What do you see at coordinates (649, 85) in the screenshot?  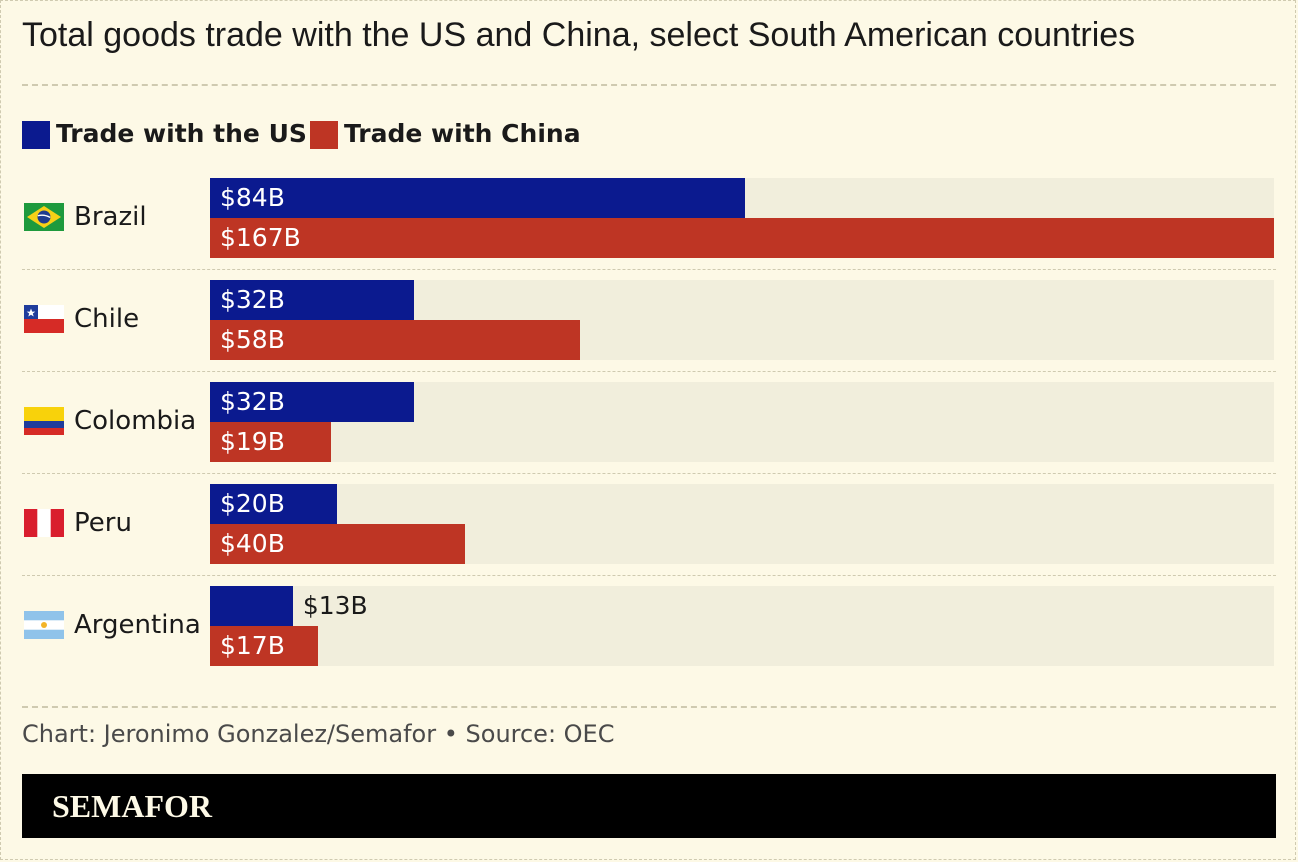 I see `title-divider` at bounding box center [649, 85].